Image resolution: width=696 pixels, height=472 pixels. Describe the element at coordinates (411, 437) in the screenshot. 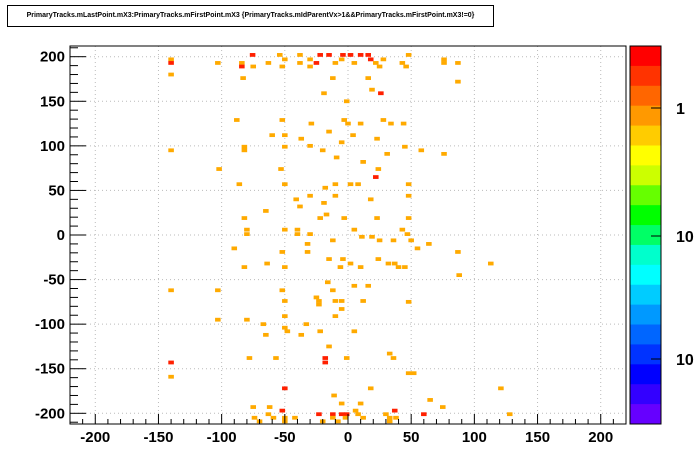

I see `x-tick-label: 50` at that location.